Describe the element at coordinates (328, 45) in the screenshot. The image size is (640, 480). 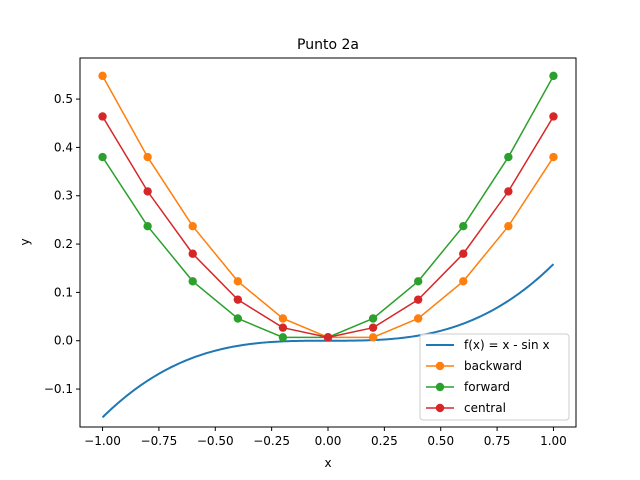
I see `chart-title: Punto 2a` at that location.